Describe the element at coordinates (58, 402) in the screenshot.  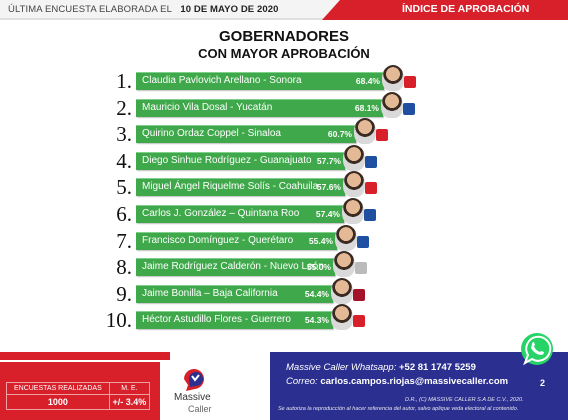
I see `encuestas-value: 1000` at that location.